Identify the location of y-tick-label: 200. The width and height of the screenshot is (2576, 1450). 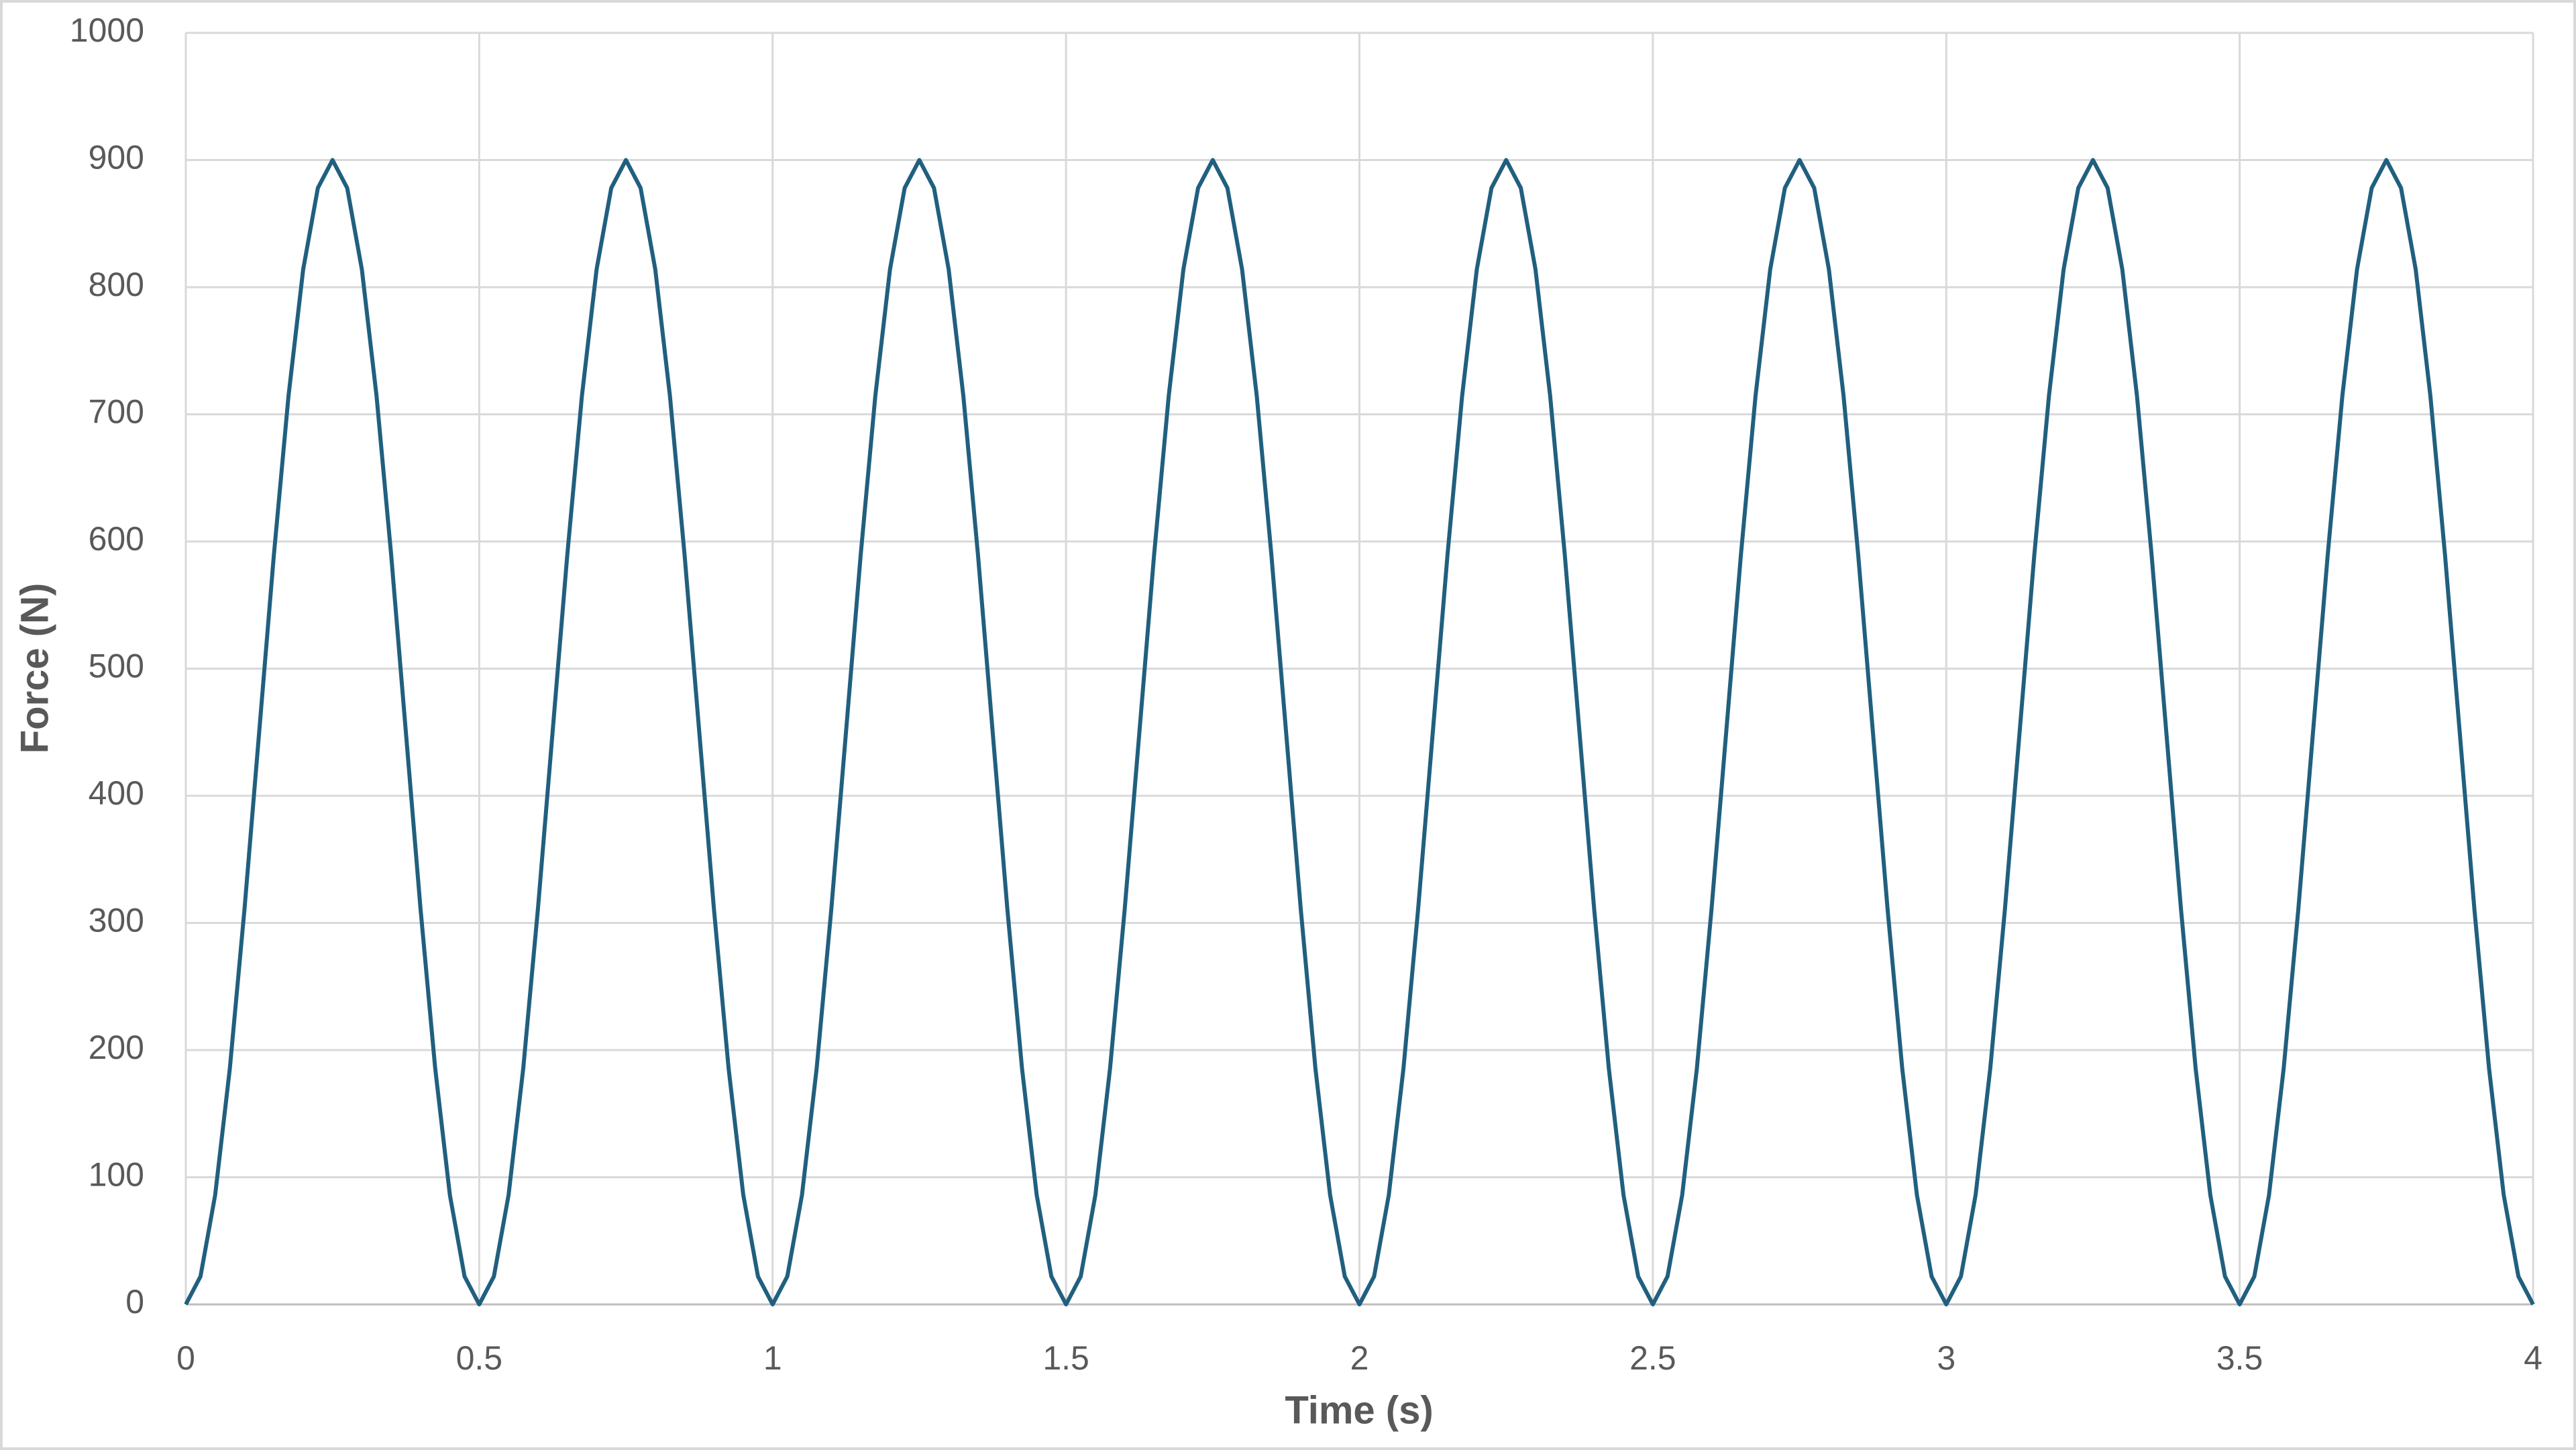
(116, 1047).